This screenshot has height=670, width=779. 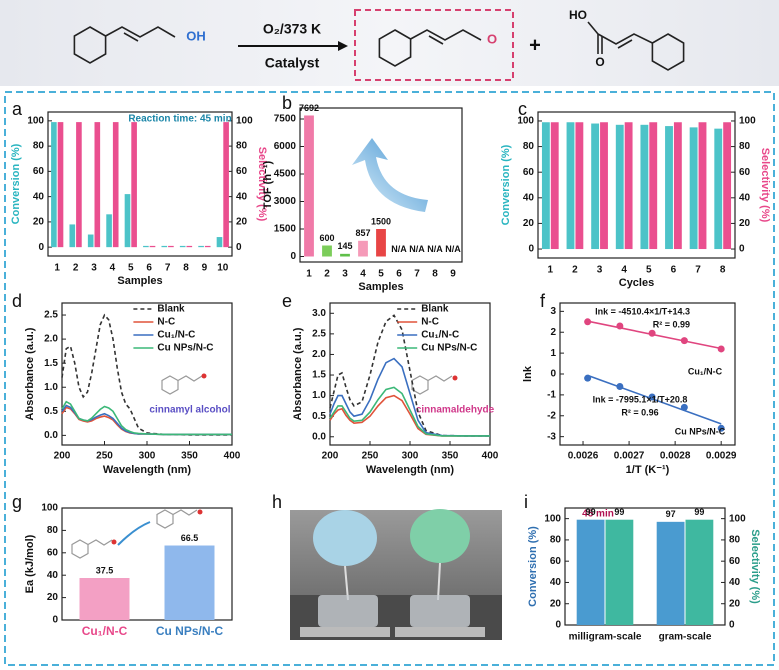 I want to click on x-tick-label: Cu NPs/N-C, so click(x=190, y=631).